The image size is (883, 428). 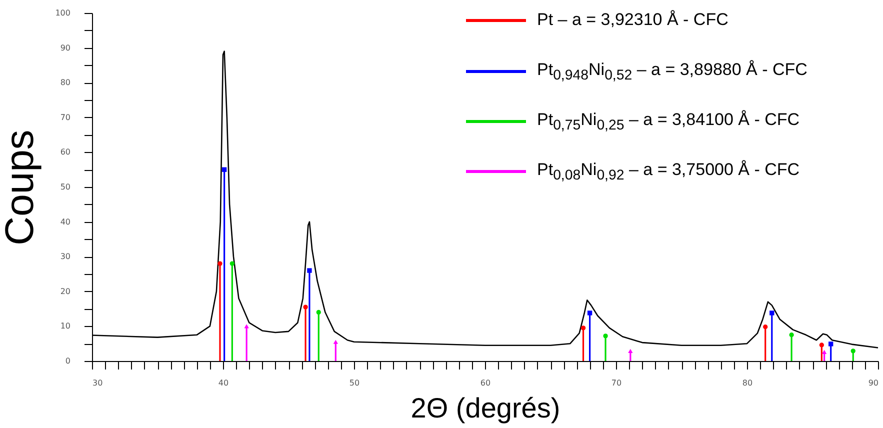 What do you see at coordinates (354, 383) in the screenshot?
I see `x-tick-label: 50` at bounding box center [354, 383].